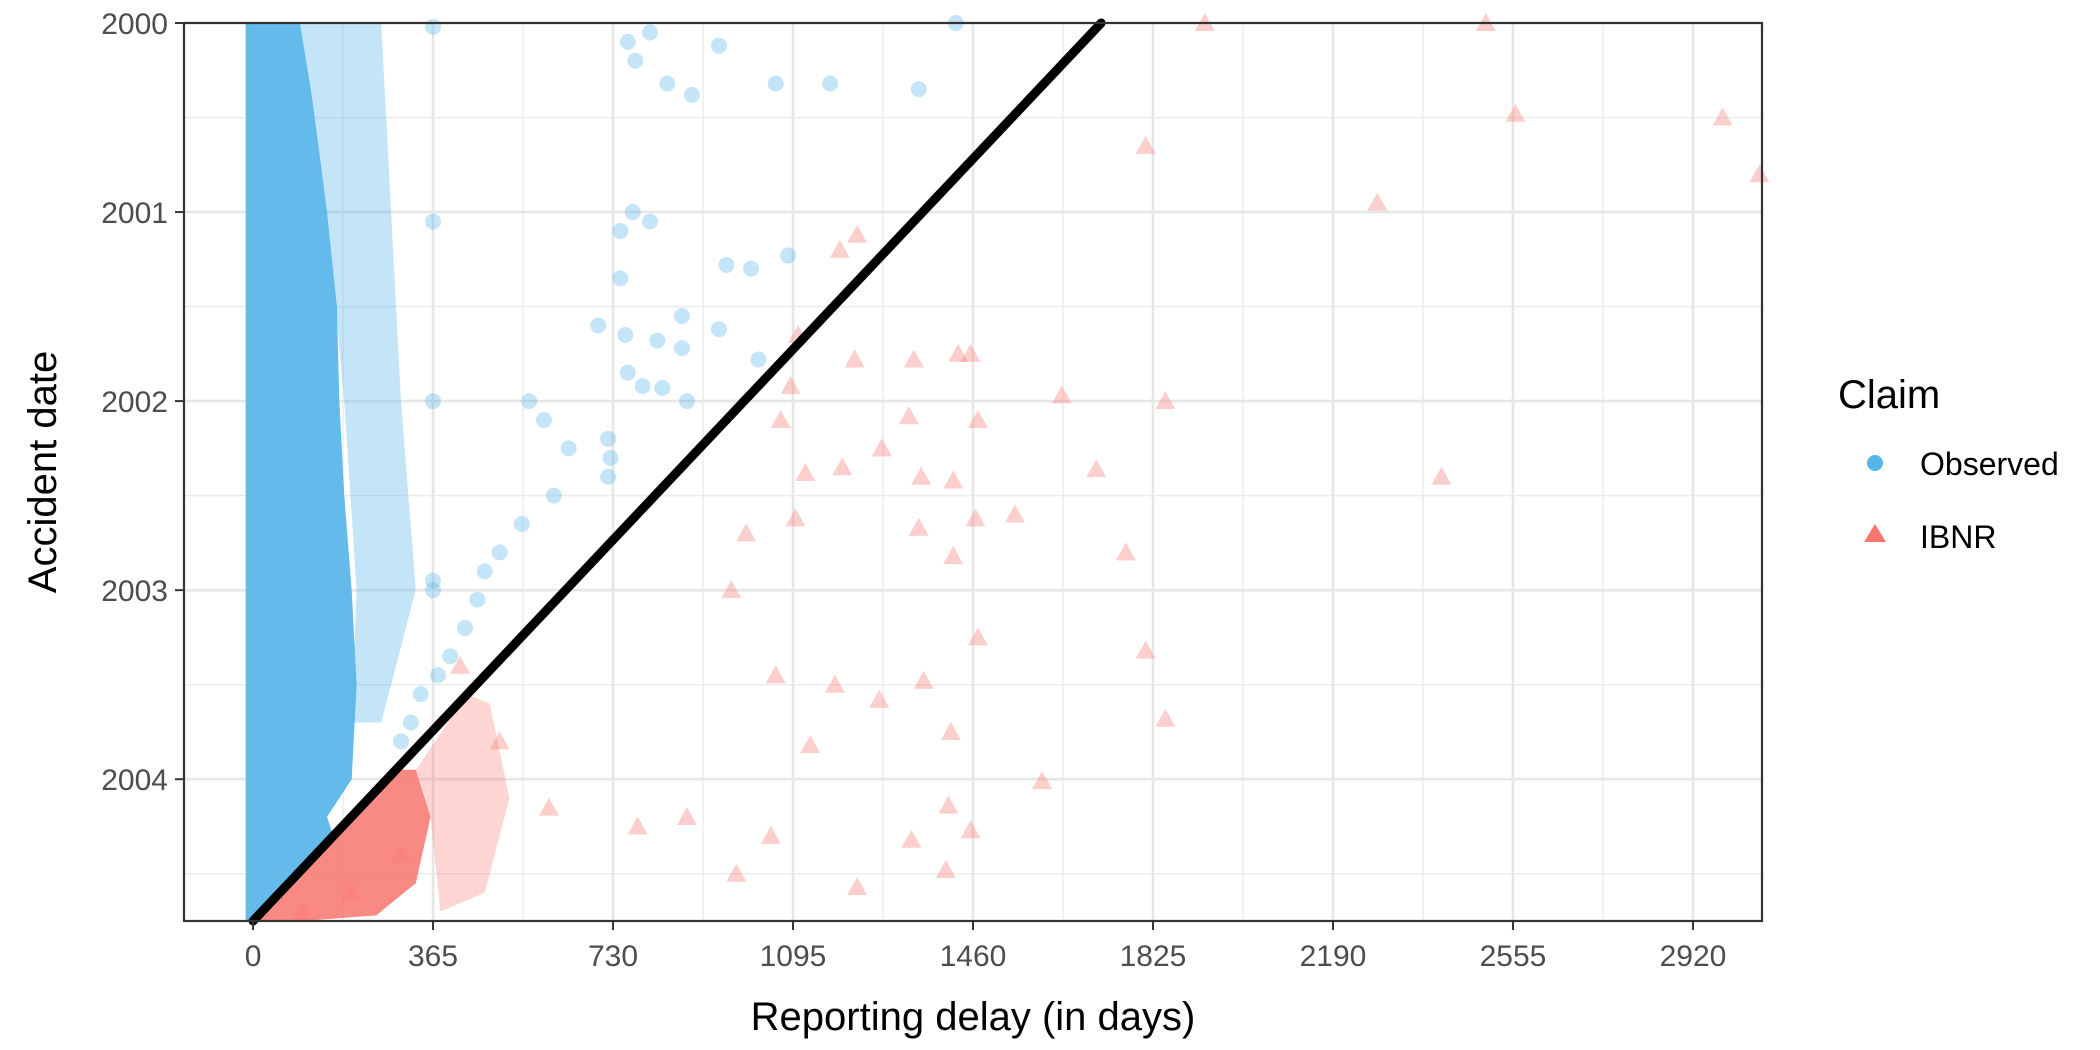  I want to click on observed-dense-cloud, so click(330, 472).